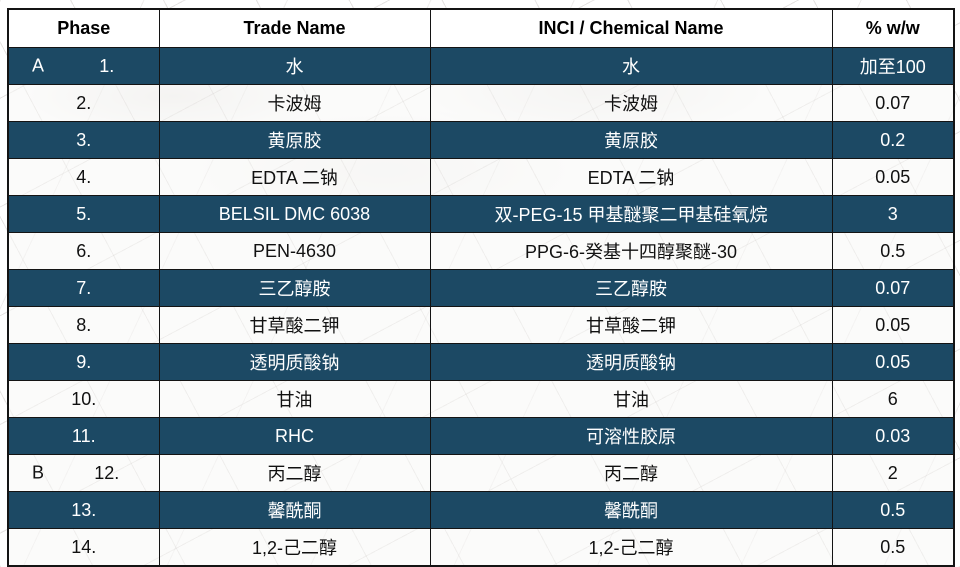 This screenshot has height=567, width=960. I want to click on percent-ww-cell: 0.03, so click(893, 436).